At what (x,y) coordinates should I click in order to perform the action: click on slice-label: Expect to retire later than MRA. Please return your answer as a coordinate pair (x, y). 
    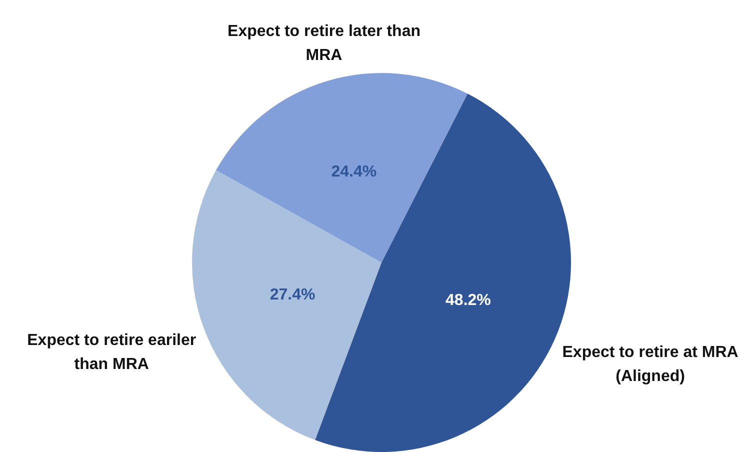
    Looking at the image, I should click on (324, 43).